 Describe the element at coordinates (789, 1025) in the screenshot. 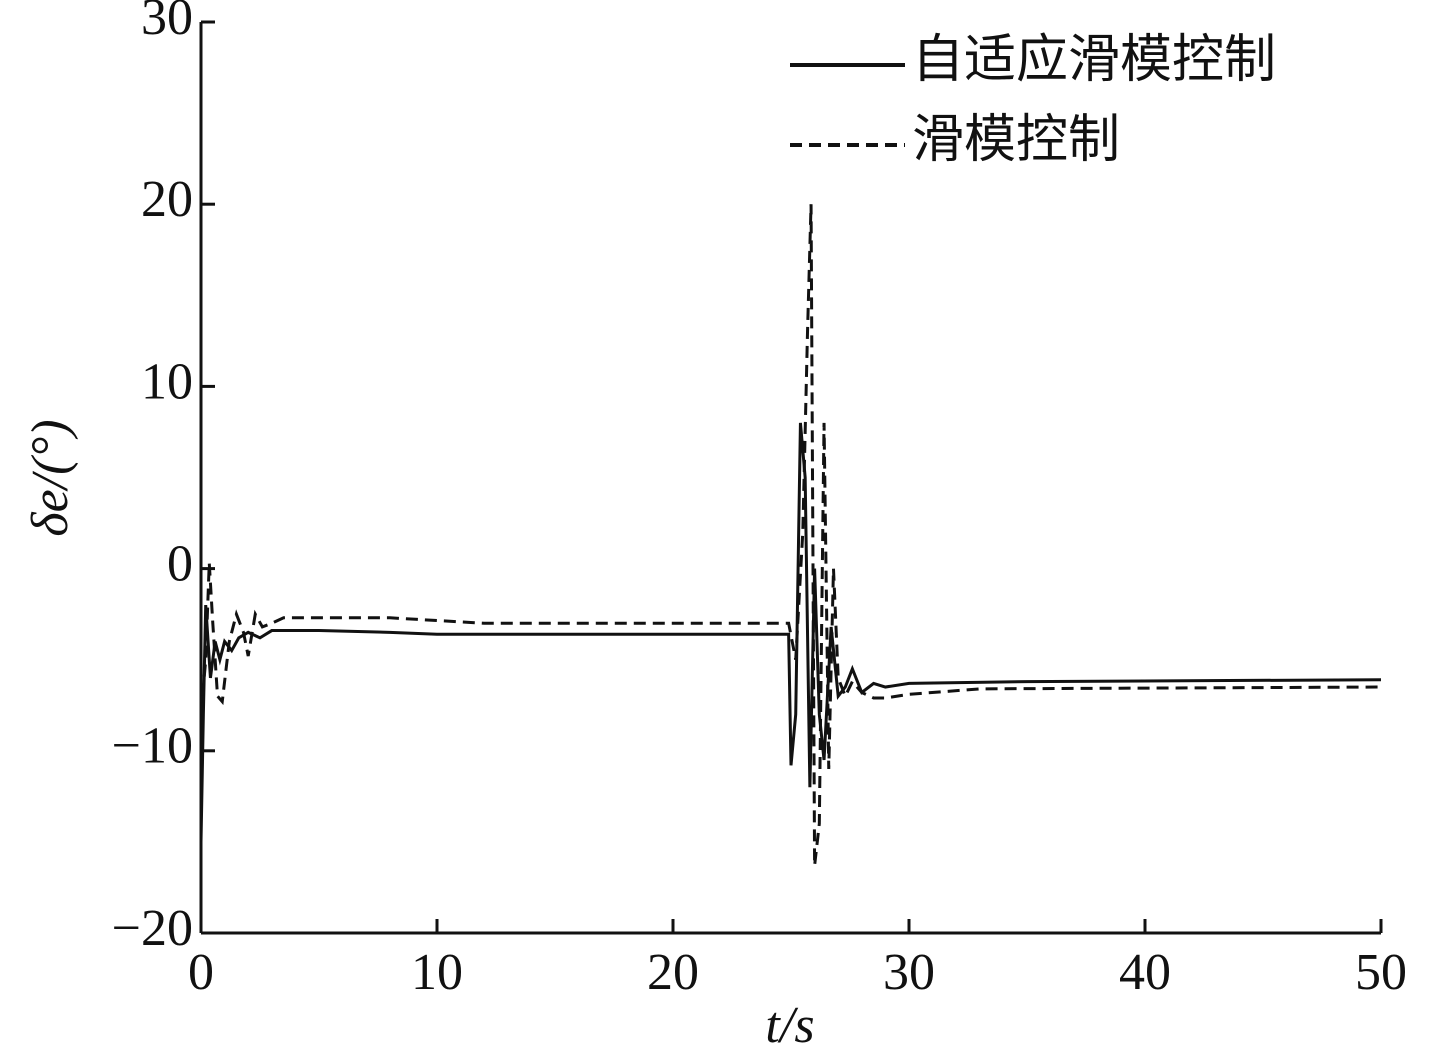

I see `x-axis-label: t/s` at that location.